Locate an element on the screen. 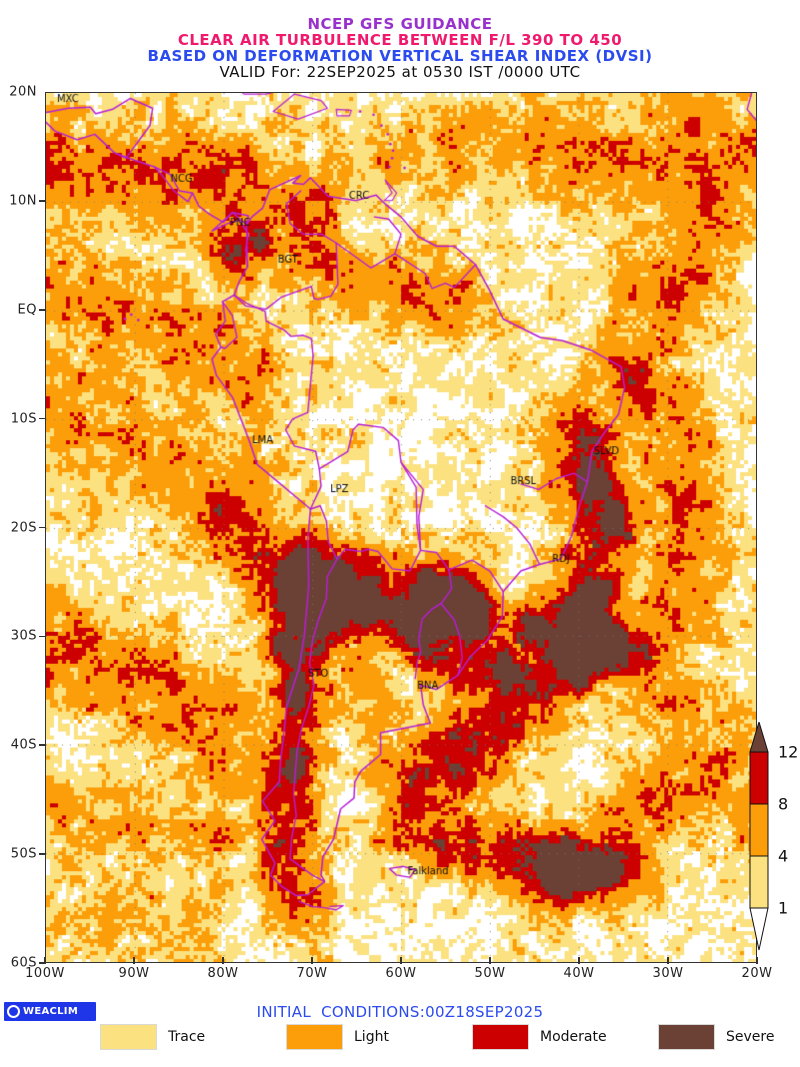  legend-swatch-severe is located at coordinates (686, 1037).